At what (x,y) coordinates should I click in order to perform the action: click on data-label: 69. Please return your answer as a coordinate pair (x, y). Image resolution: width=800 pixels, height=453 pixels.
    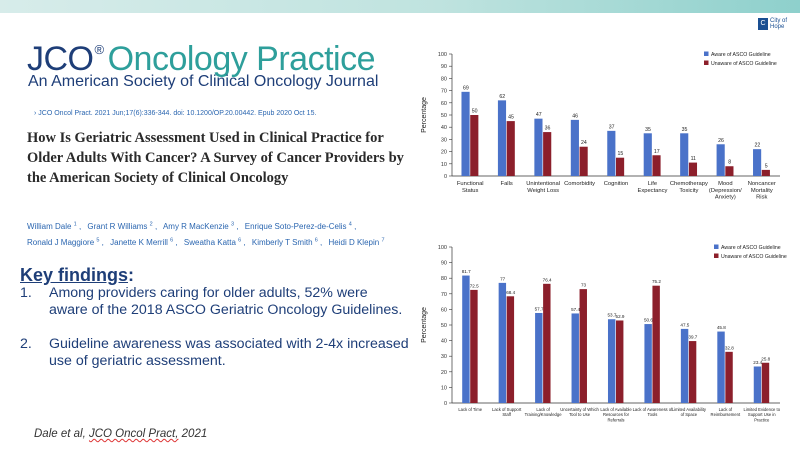
    Looking at the image, I should click on (466, 88).